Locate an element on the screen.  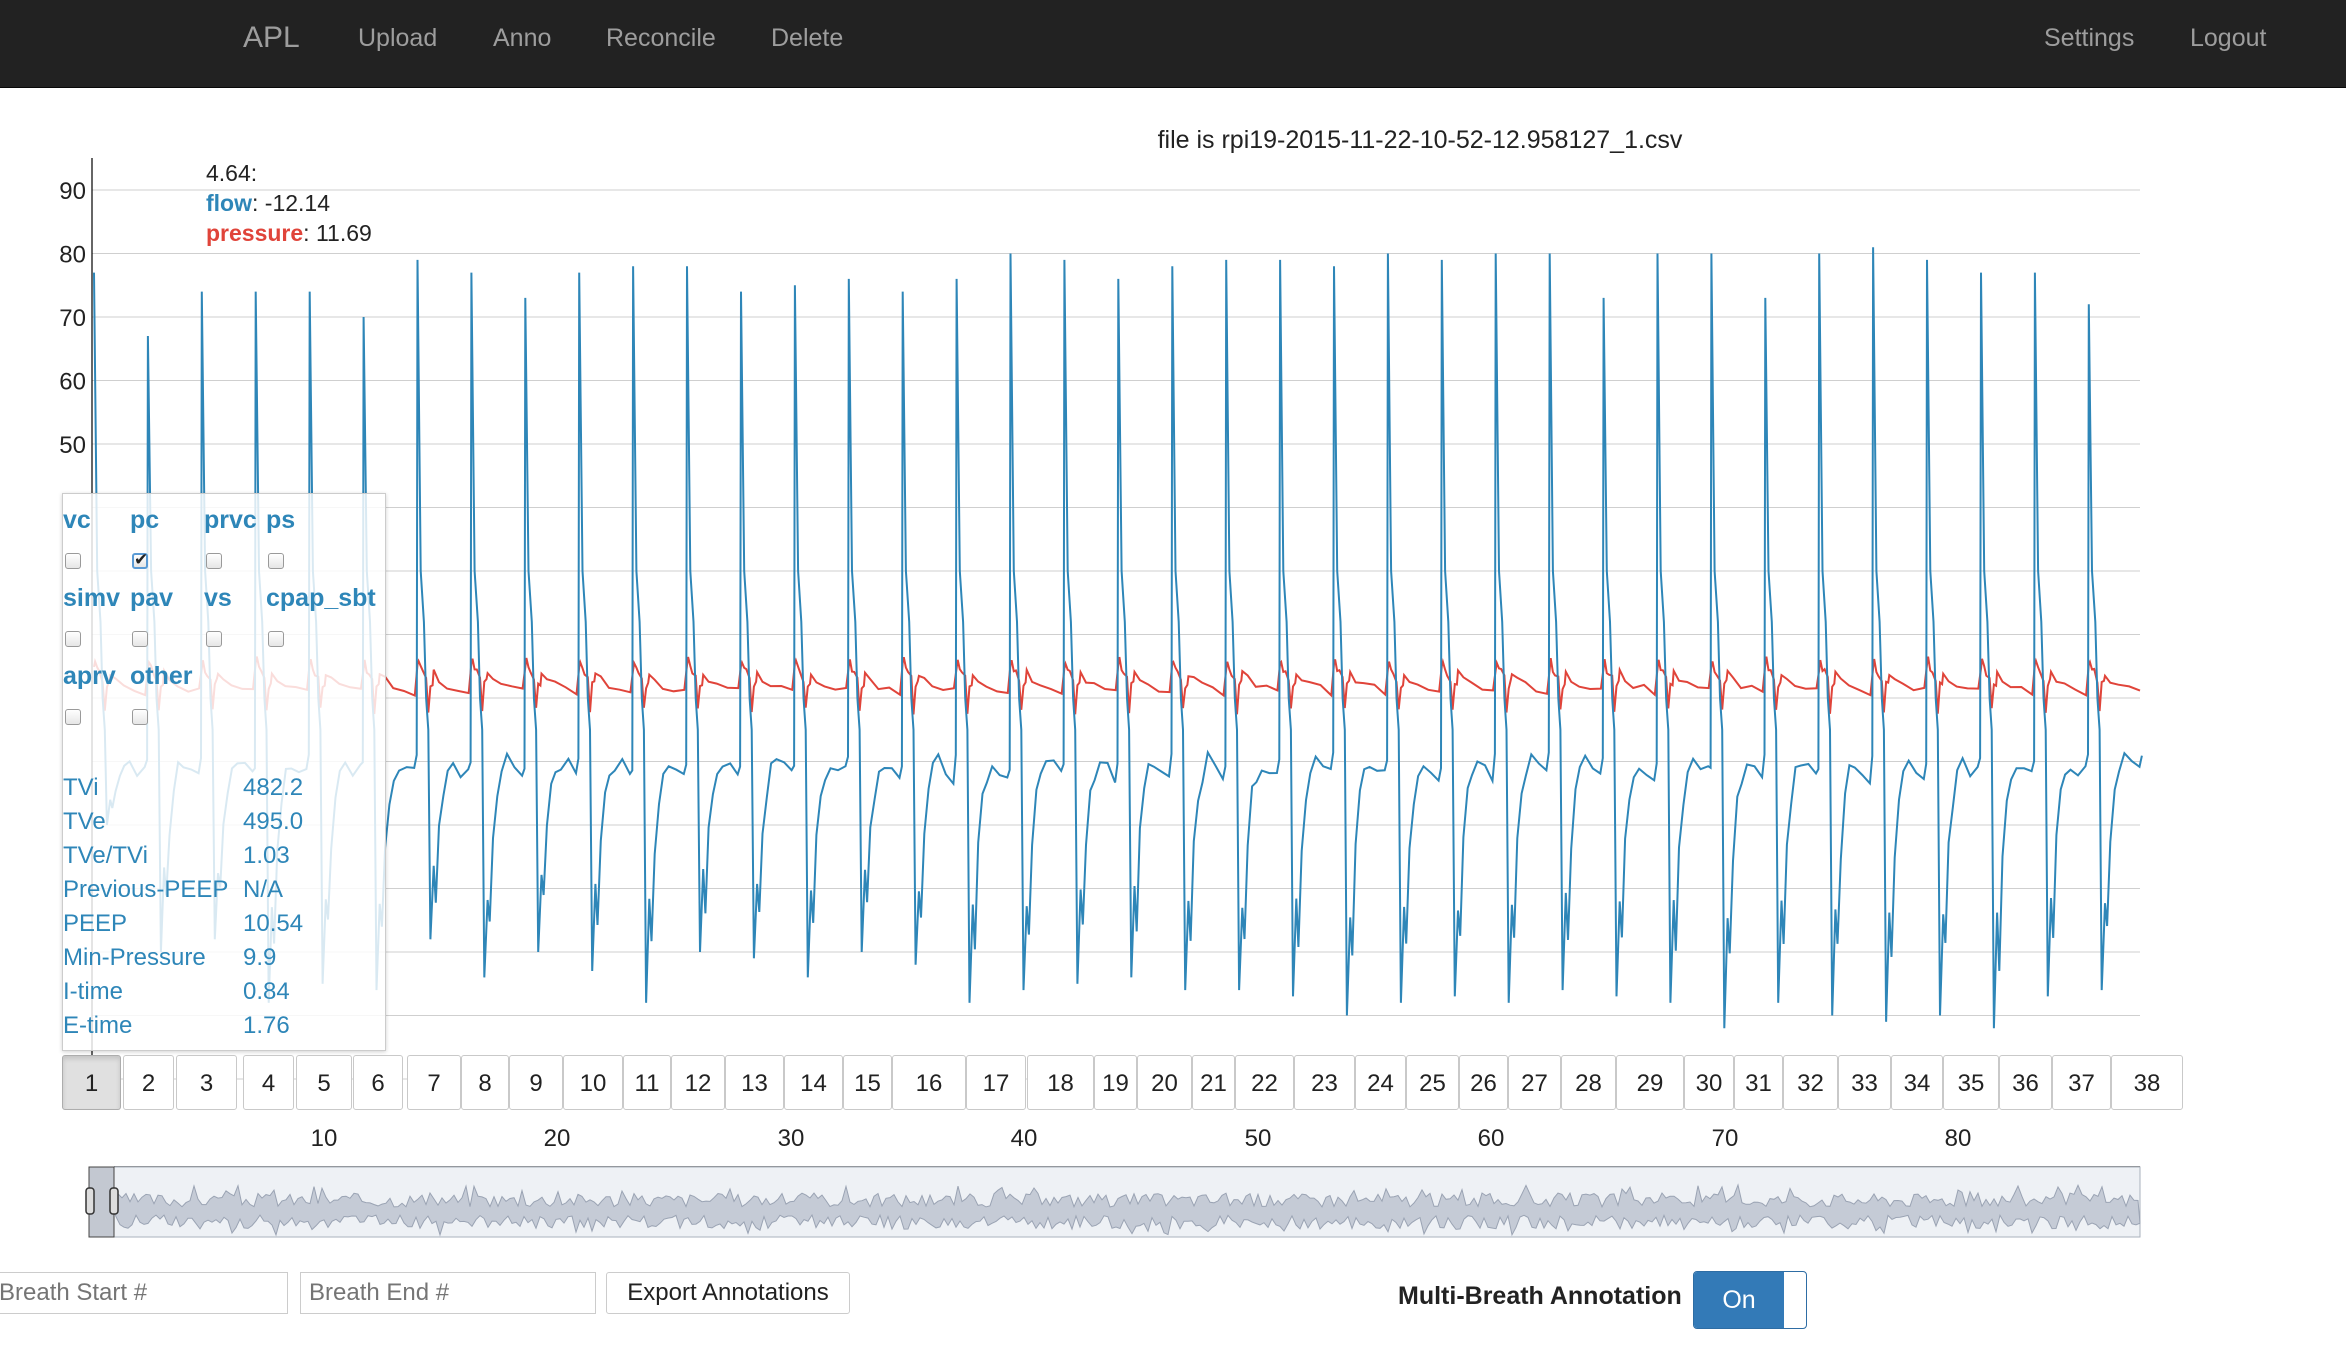
mode-label-other: other is located at coordinates (161, 676).